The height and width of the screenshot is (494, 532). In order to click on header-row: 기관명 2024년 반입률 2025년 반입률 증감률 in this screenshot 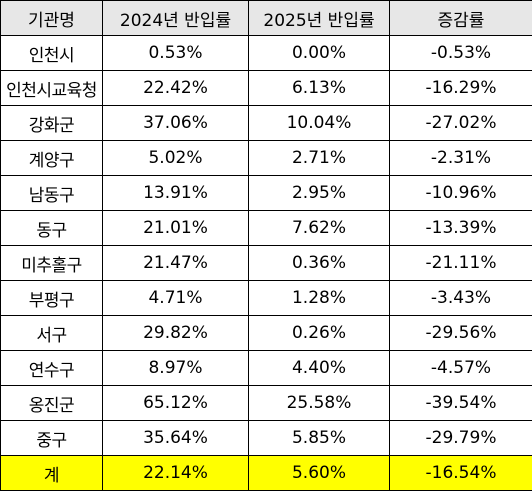, I will do `click(266, 18)`.